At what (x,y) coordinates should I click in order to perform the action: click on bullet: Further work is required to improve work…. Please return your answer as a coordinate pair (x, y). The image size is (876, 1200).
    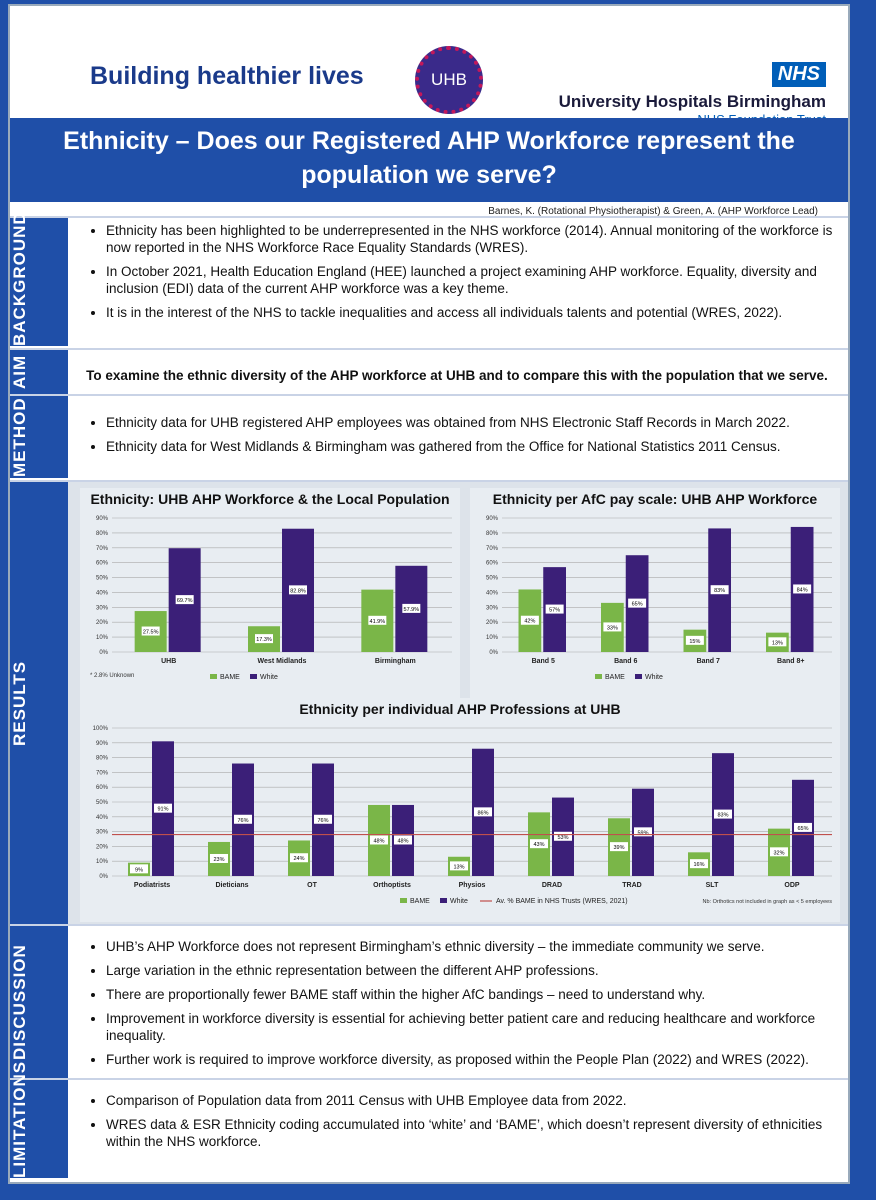
    Looking at the image, I should click on (474, 1059).